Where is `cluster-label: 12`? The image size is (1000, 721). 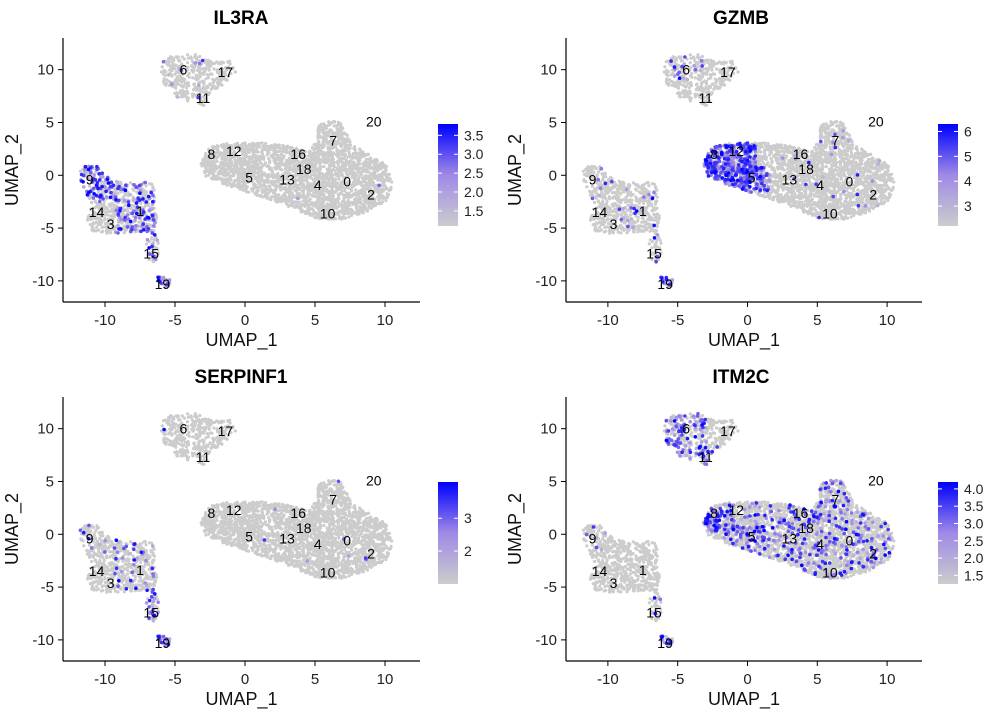 cluster-label: 12 is located at coordinates (234, 151).